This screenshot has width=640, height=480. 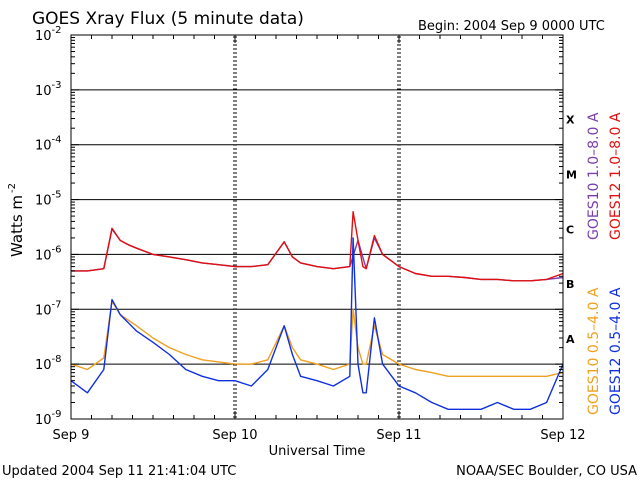 I want to click on y-tick-label: 10⁻⁹, so click(x=48, y=418).